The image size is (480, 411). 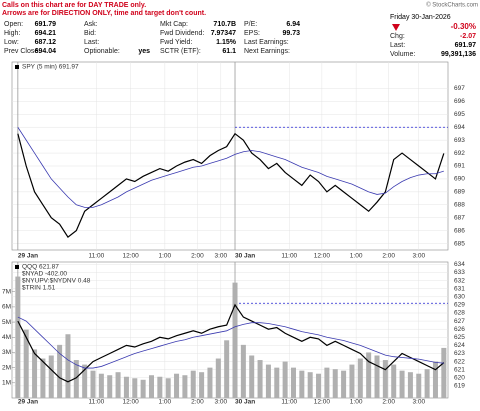 I want to click on stat-label: Last:, so click(x=397, y=45).